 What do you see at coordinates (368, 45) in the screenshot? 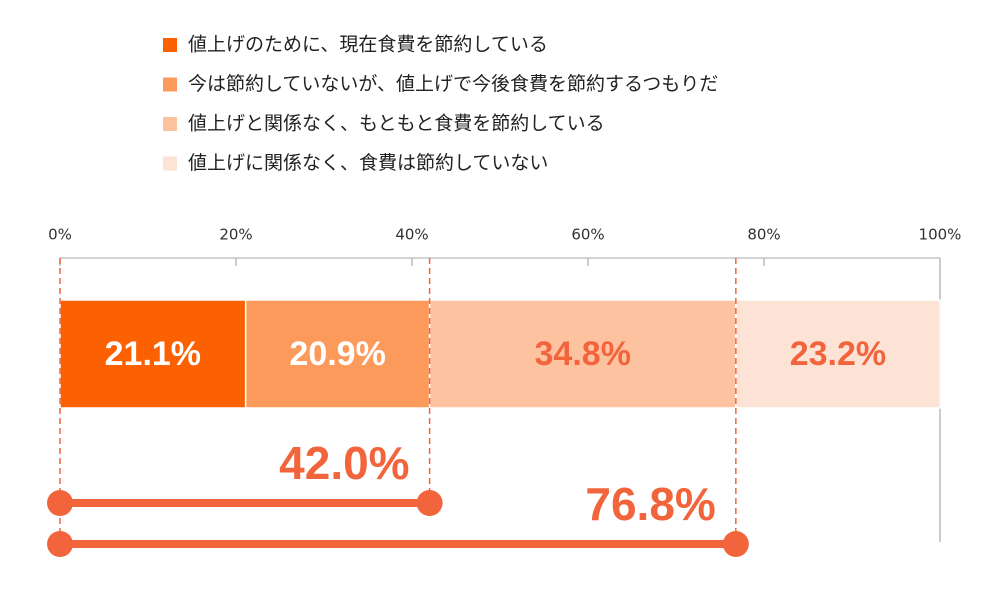
I see `legend-label: 値上げのために、現在食費を節約している` at bounding box center [368, 45].